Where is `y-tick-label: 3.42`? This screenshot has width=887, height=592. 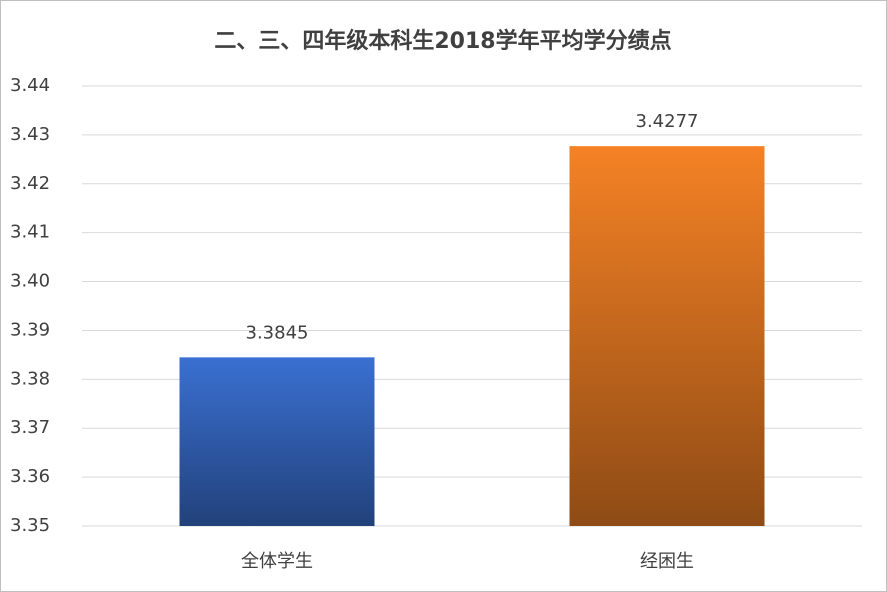
y-tick-label: 3.42 is located at coordinates (30, 183).